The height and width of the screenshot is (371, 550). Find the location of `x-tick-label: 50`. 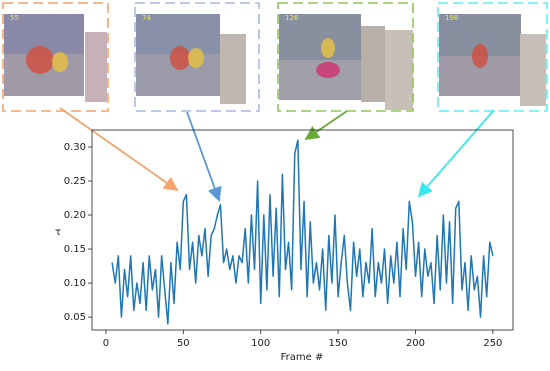

x-tick-label: 50 is located at coordinates (183, 343).